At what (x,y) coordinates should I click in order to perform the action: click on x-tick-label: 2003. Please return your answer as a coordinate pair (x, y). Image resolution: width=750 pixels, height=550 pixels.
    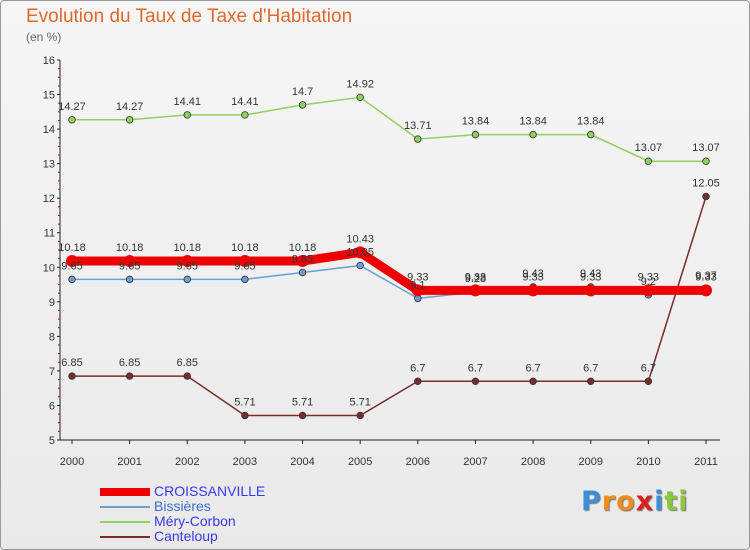
    Looking at the image, I should click on (245, 462).